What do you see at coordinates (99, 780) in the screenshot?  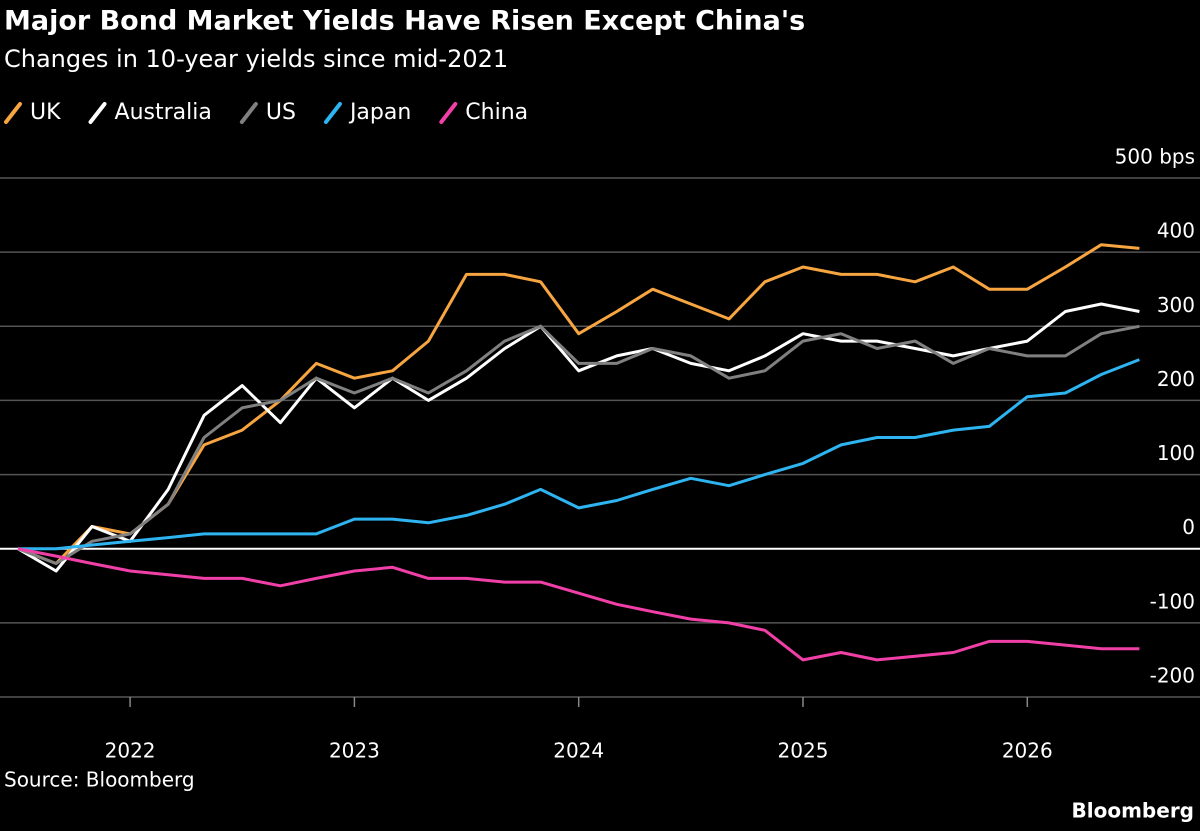 I see `source: Source: Bloomberg` at bounding box center [99, 780].